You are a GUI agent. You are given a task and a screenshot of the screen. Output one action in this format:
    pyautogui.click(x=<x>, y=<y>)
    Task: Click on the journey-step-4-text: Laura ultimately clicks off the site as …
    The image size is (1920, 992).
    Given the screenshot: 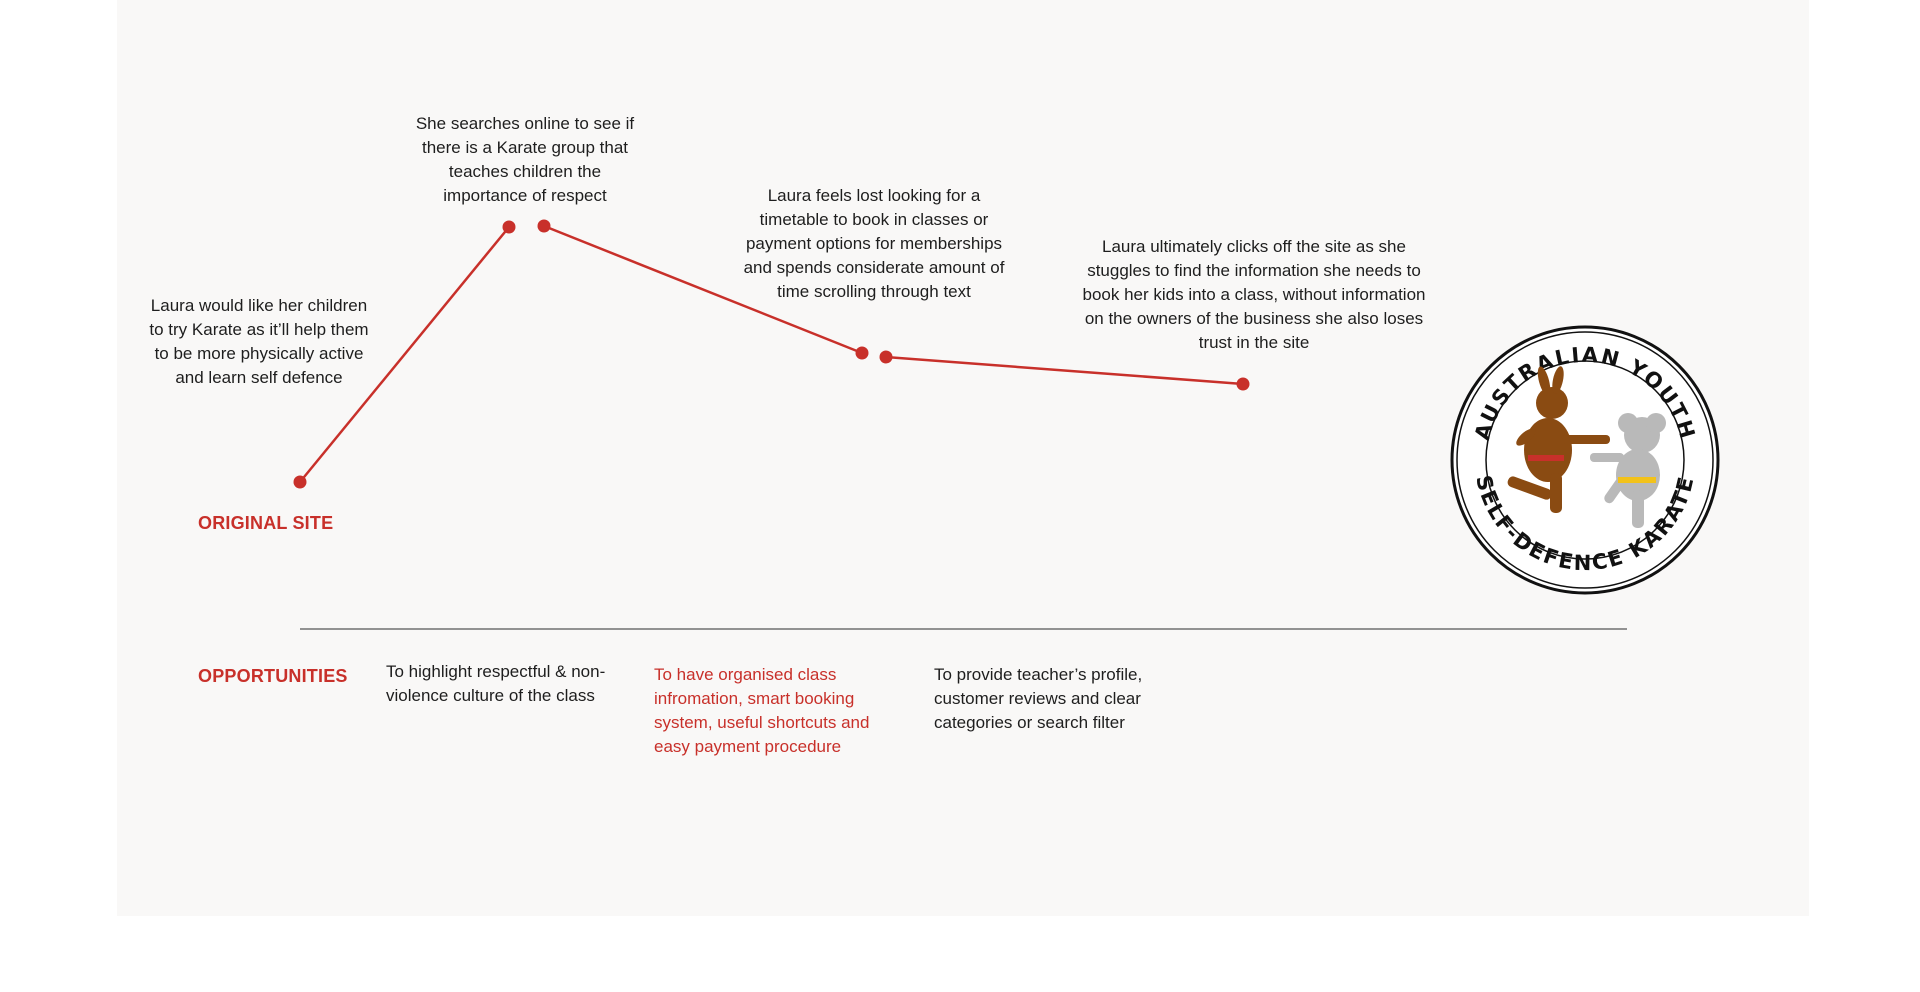 What is the action you would take?
    pyautogui.click(x=1254, y=294)
    